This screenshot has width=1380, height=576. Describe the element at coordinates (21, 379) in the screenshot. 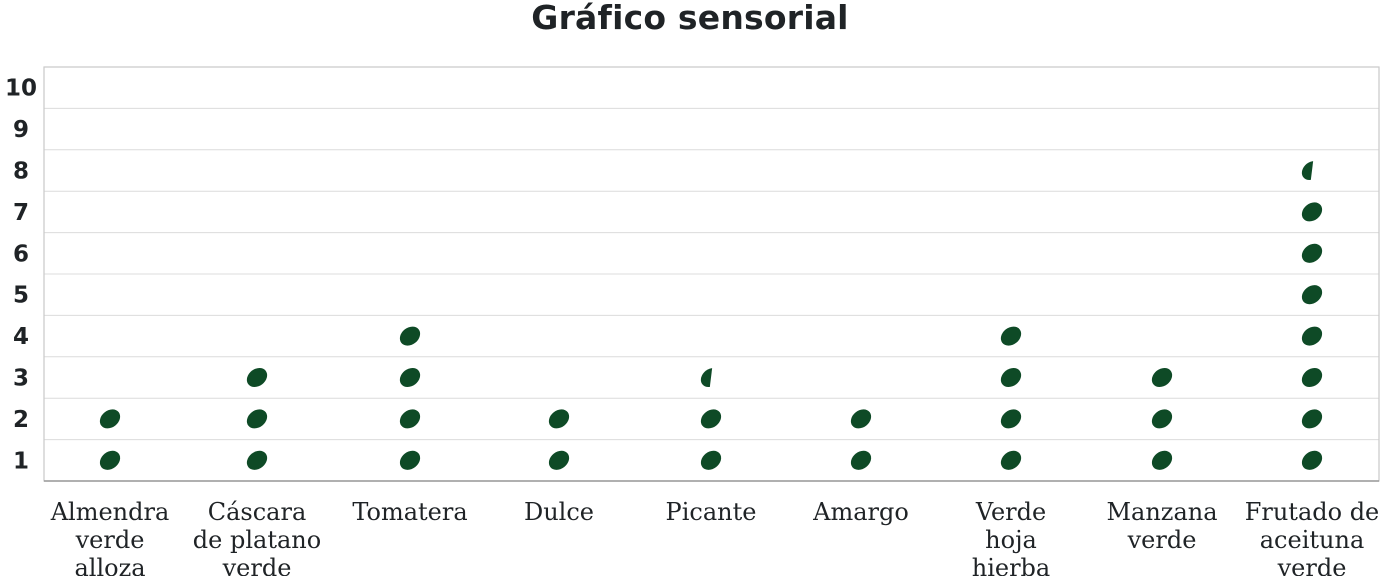

I see `y-tick-label: 3` at that location.